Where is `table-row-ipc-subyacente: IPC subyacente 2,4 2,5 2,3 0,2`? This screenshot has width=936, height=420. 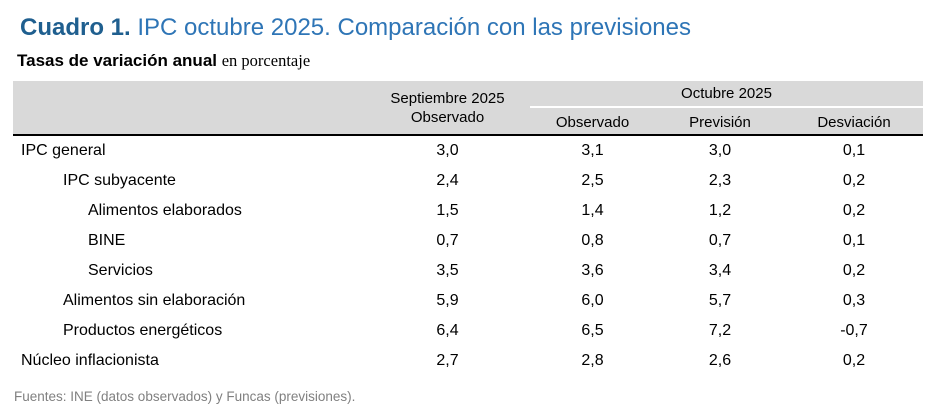
table-row-ipc-subyacente: IPC subyacente 2,4 2,5 2,3 0,2 is located at coordinates (468, 181).